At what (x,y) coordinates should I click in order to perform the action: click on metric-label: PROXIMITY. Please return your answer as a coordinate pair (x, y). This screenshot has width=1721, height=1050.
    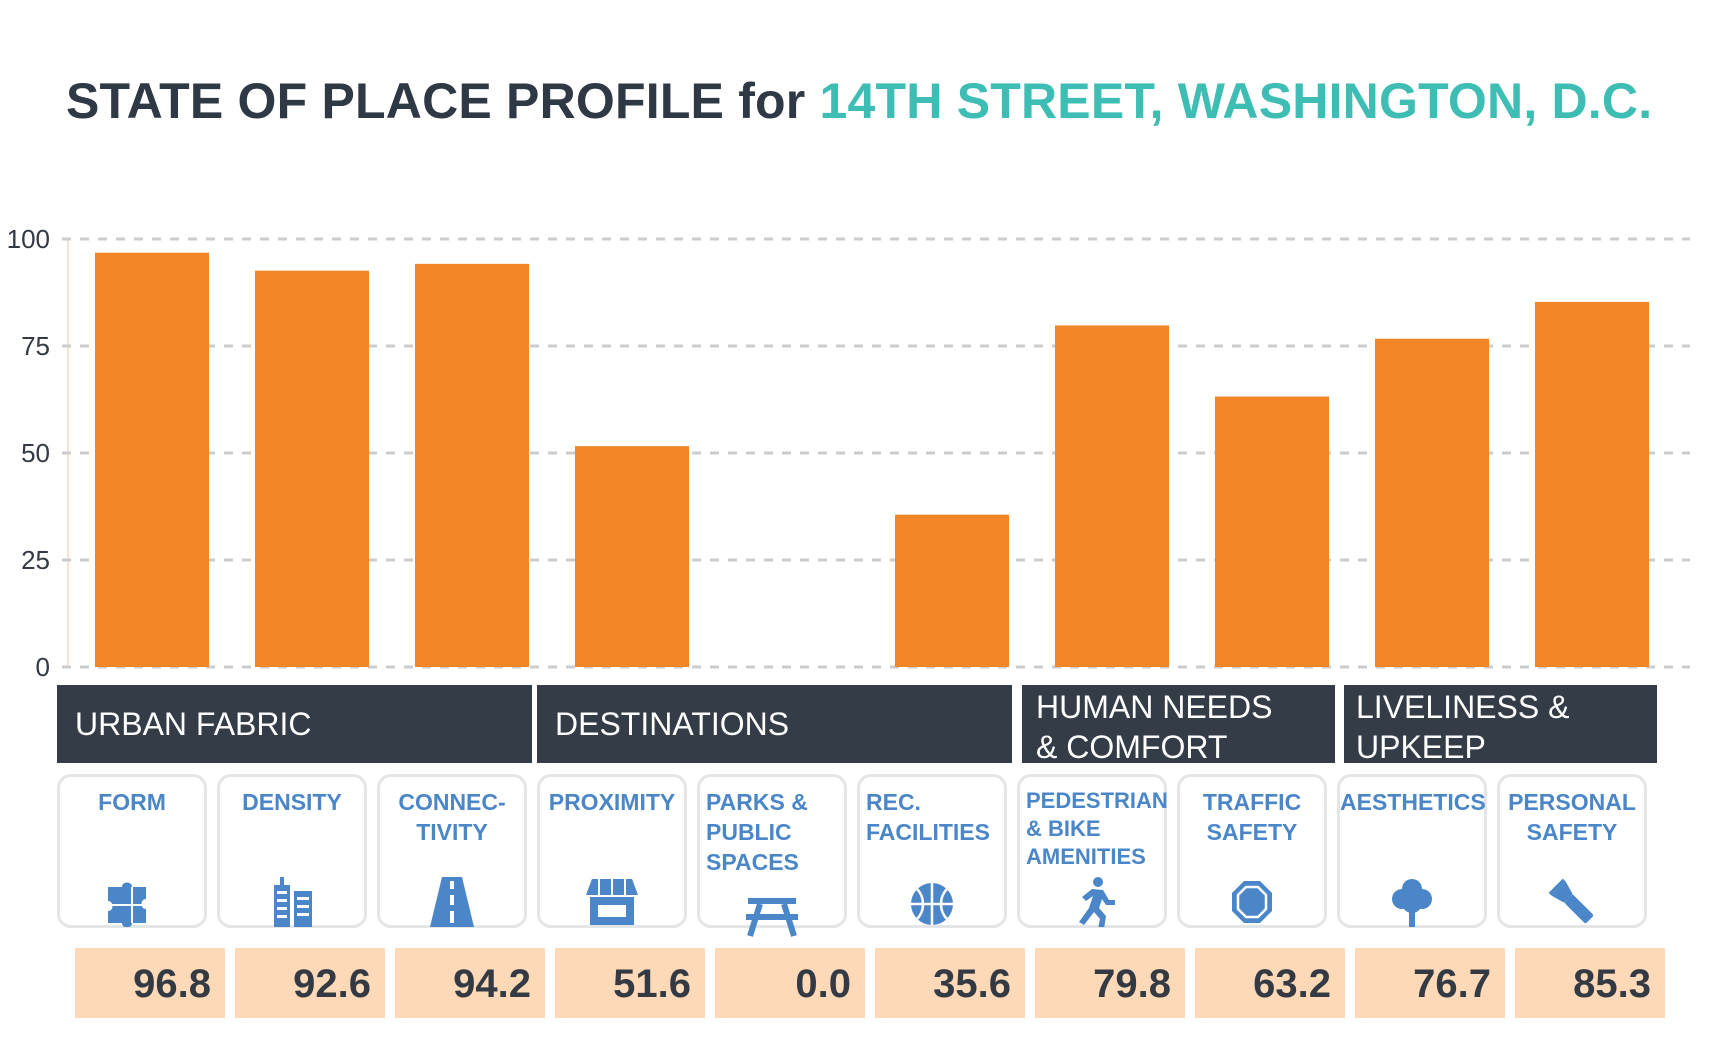
    Looking at the image, I should click on (612, 802).